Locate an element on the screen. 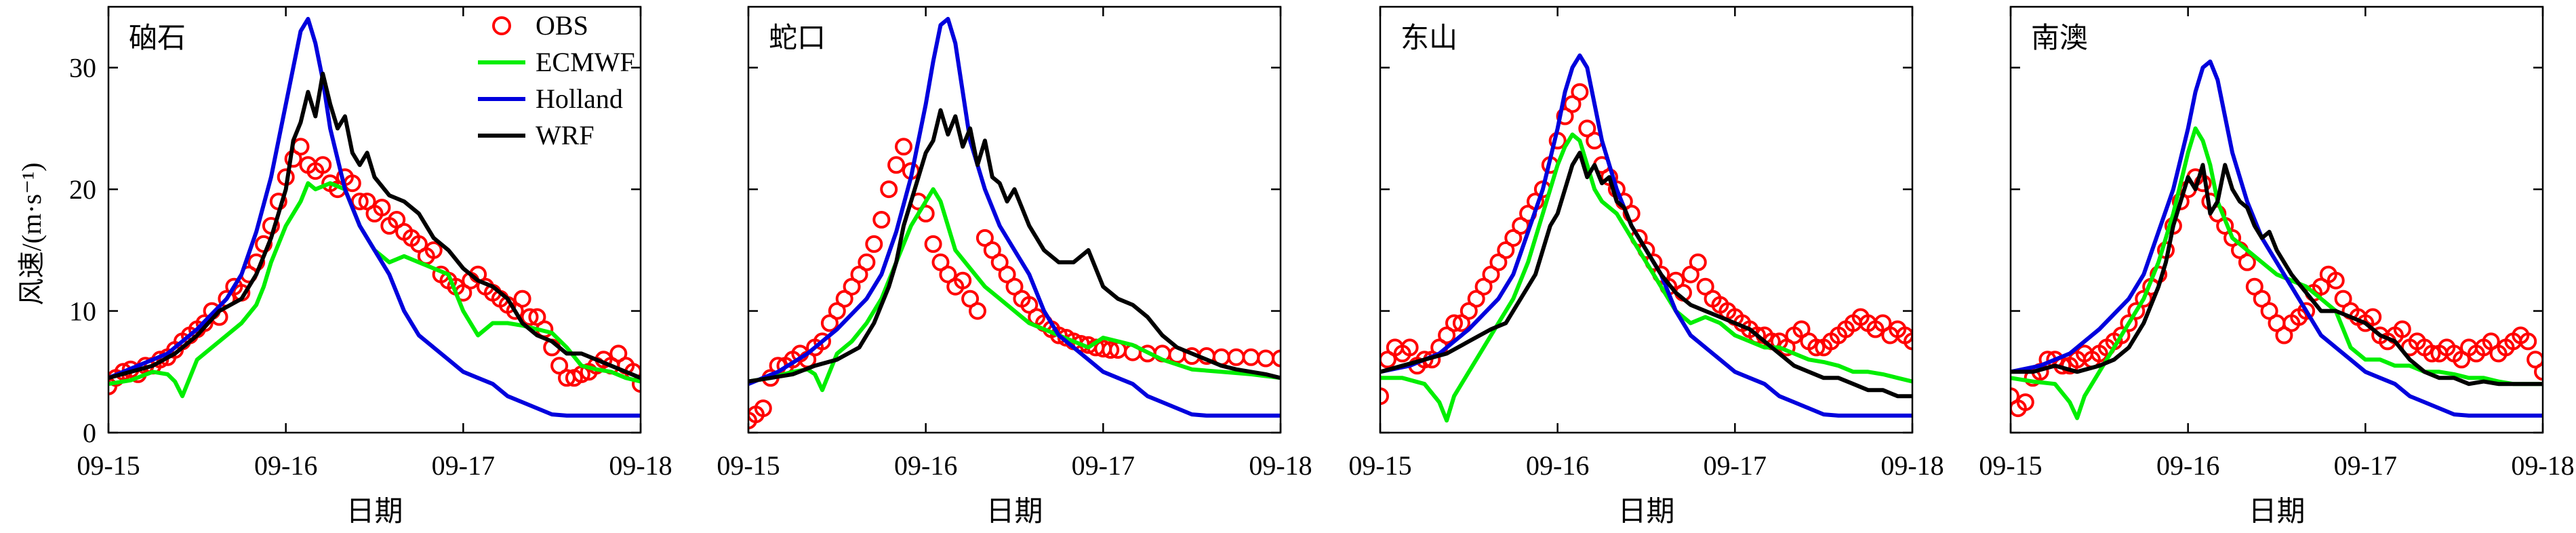  legend-label: ECMWF is located at coordinates (585, 62).